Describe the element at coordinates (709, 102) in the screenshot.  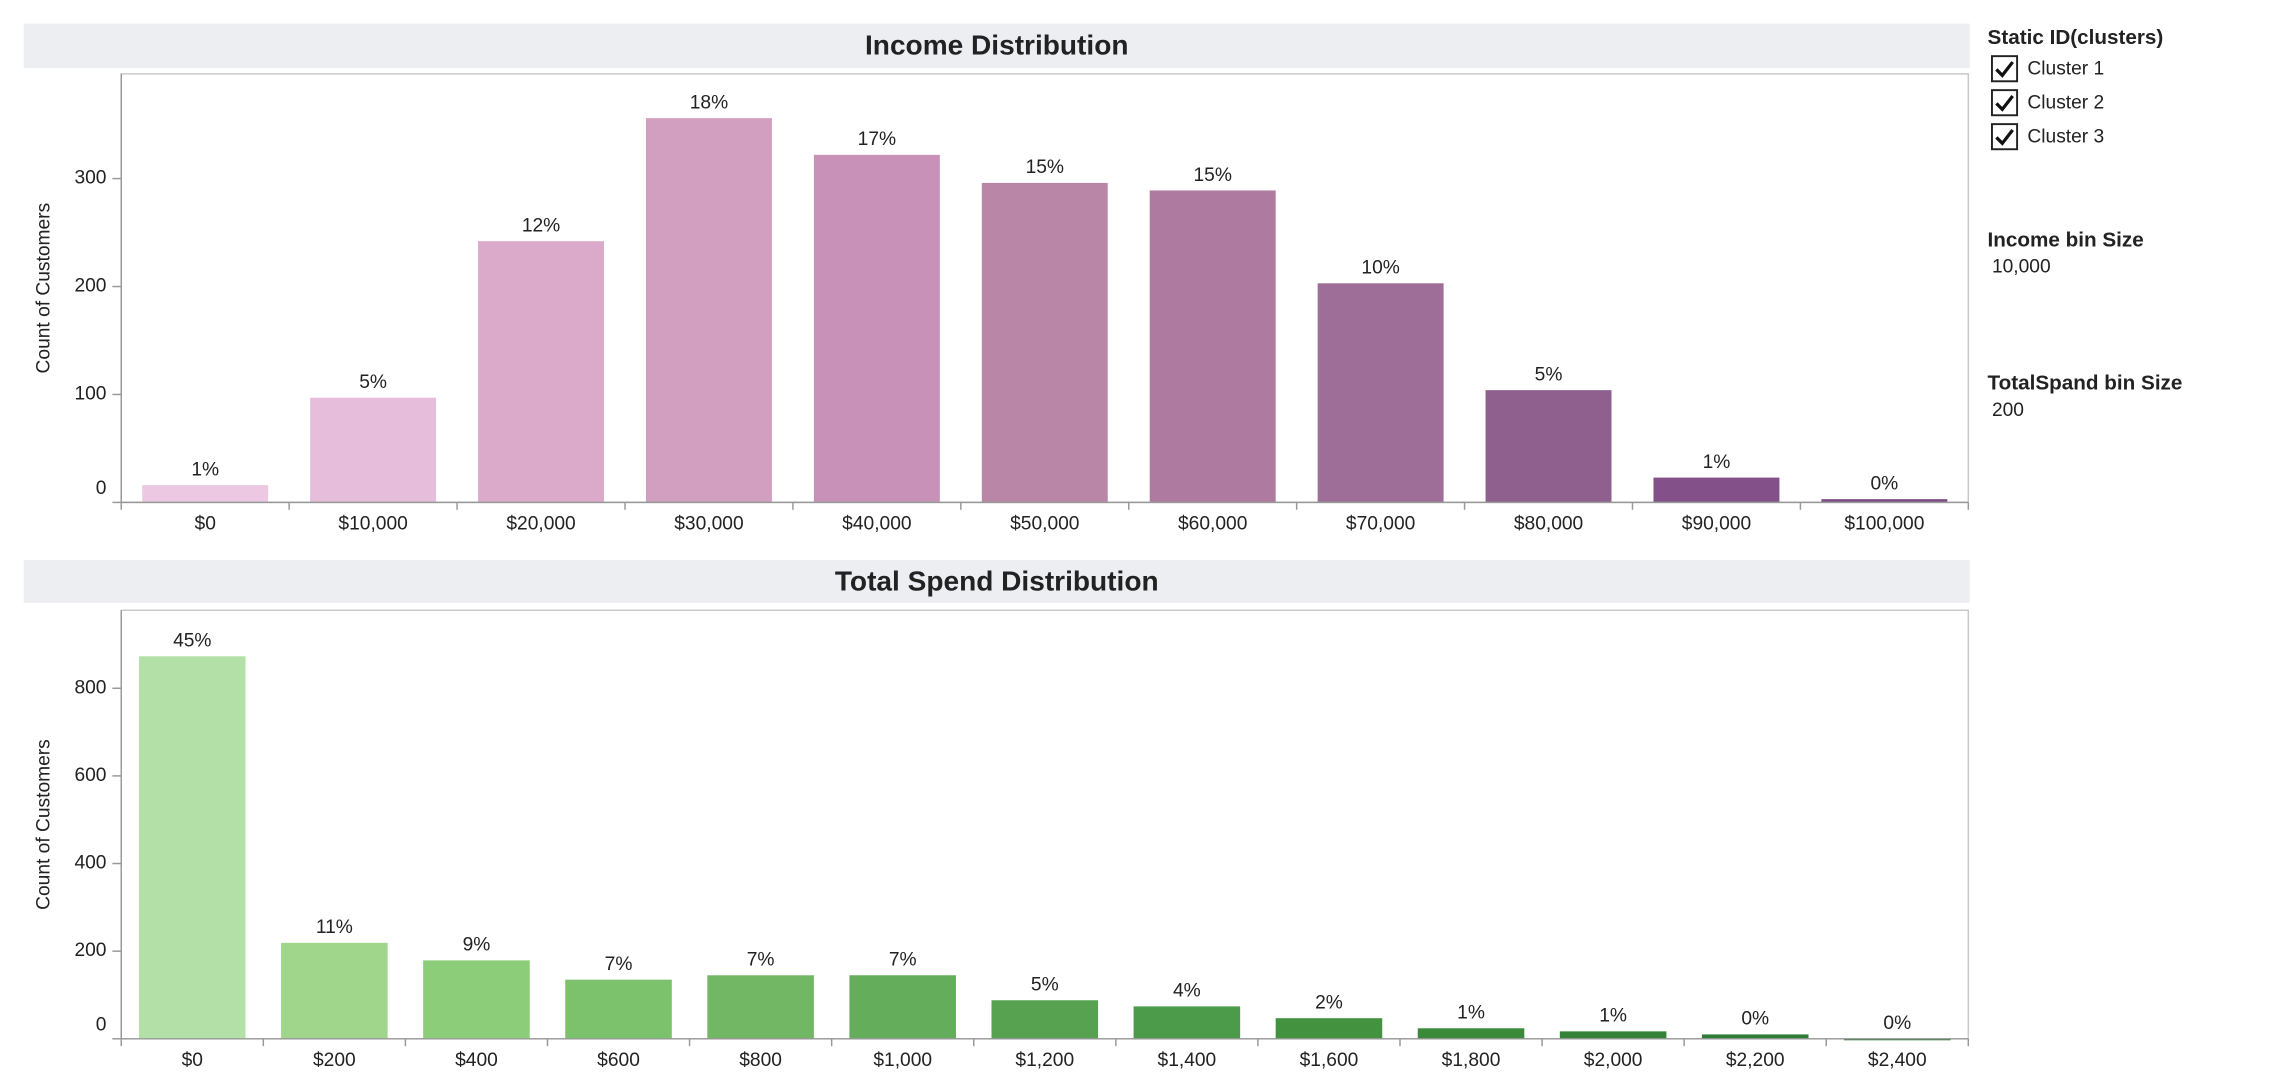
I see `percent-label: 18%` at that location.